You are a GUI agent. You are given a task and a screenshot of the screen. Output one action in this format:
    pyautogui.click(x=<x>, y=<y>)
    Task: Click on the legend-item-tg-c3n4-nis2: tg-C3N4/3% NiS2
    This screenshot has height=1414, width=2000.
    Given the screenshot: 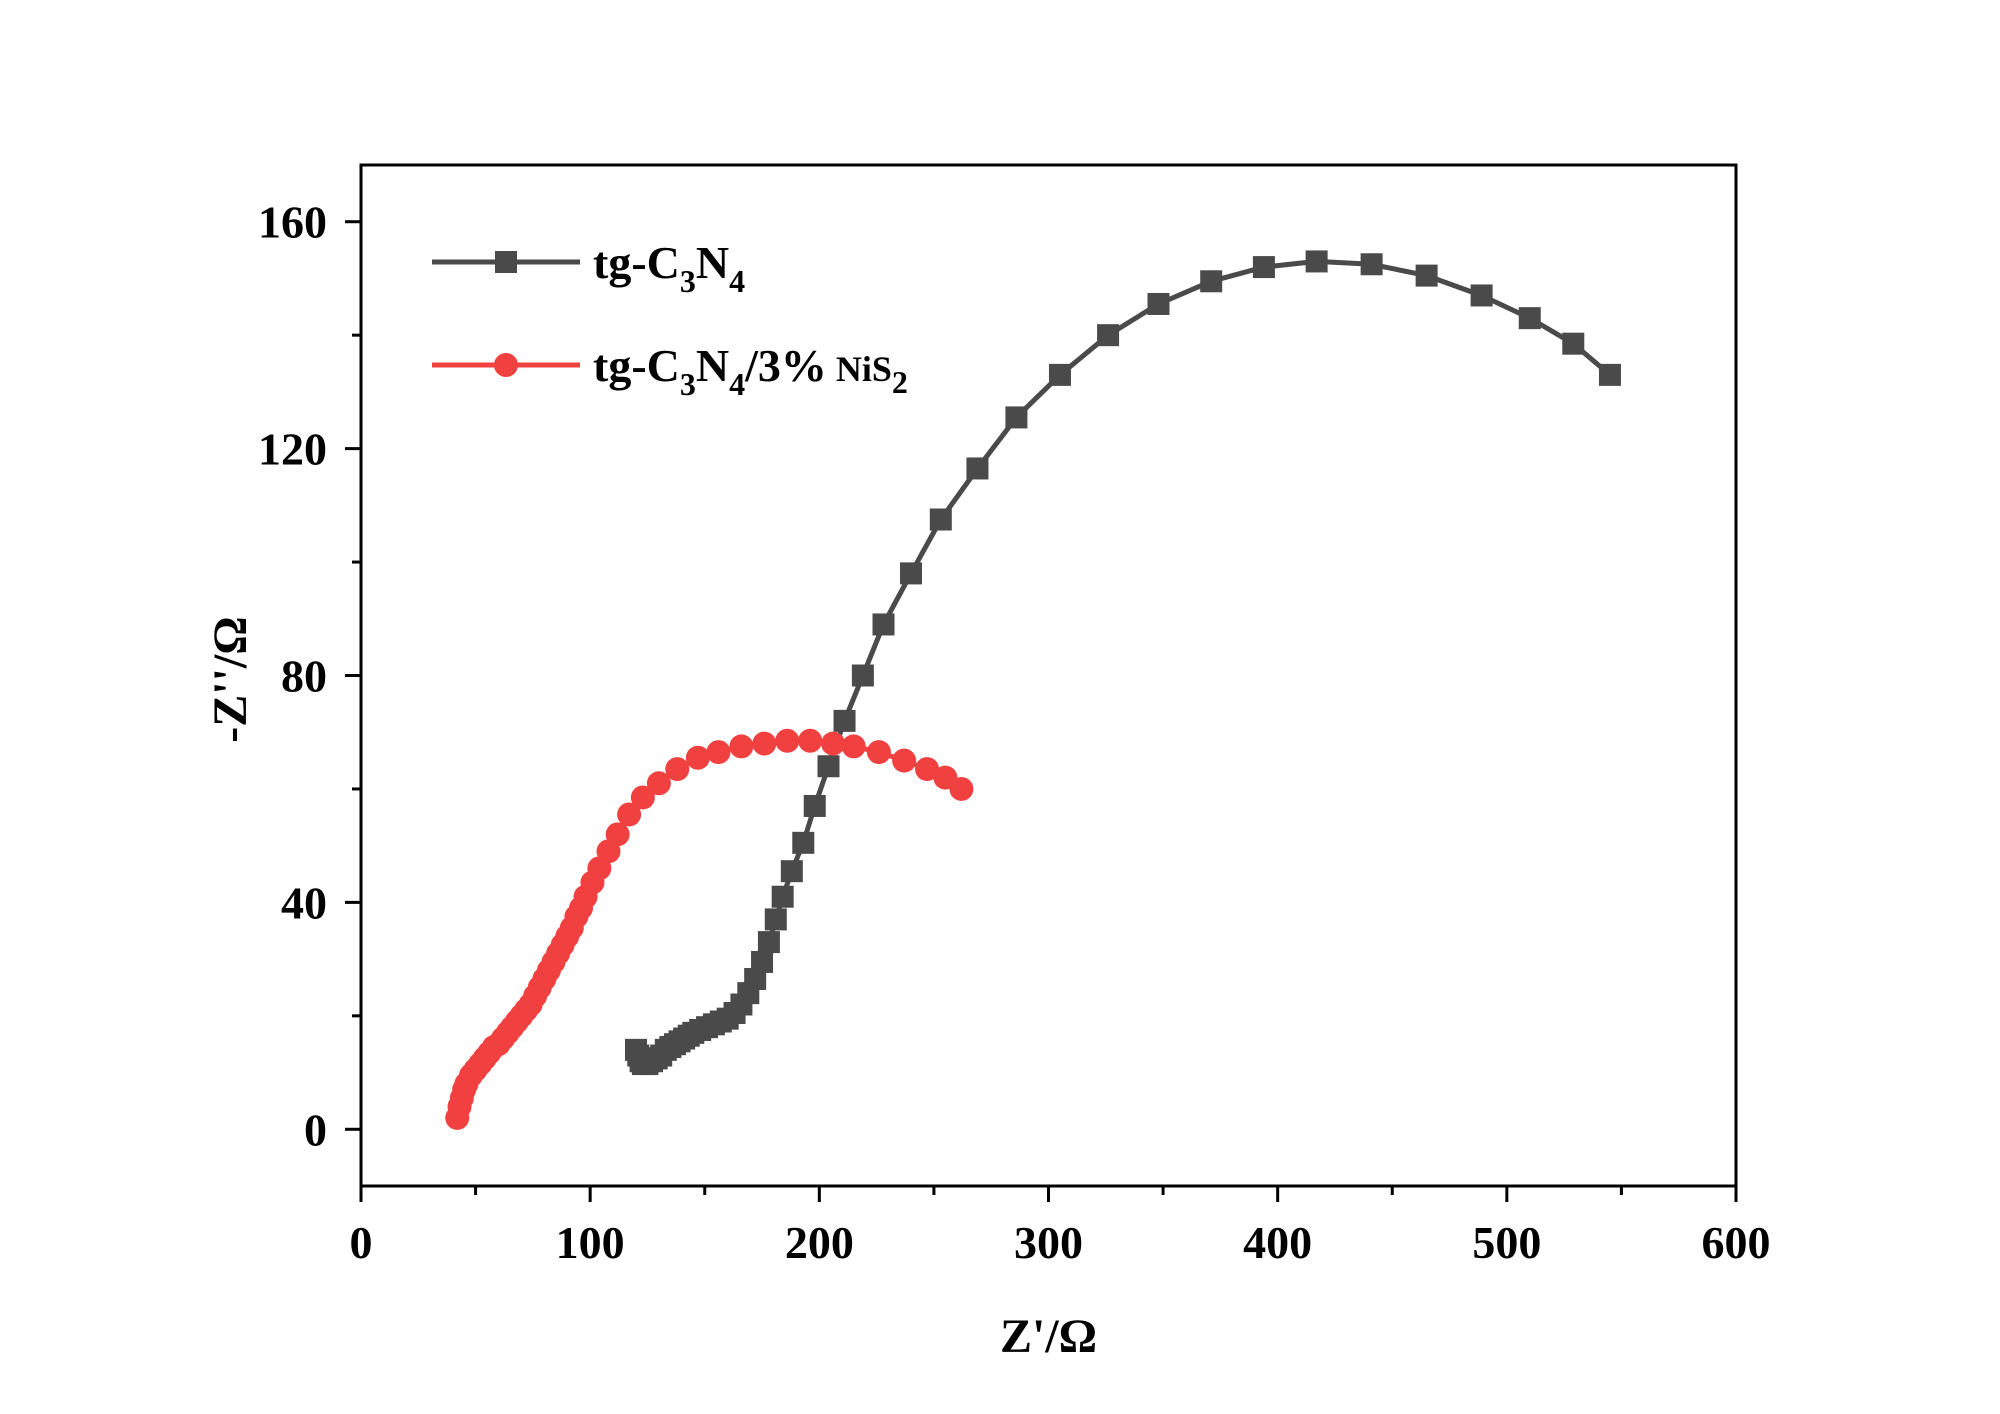 What is the action you would take?
    pyautogui.click(x=670, y=371)
    